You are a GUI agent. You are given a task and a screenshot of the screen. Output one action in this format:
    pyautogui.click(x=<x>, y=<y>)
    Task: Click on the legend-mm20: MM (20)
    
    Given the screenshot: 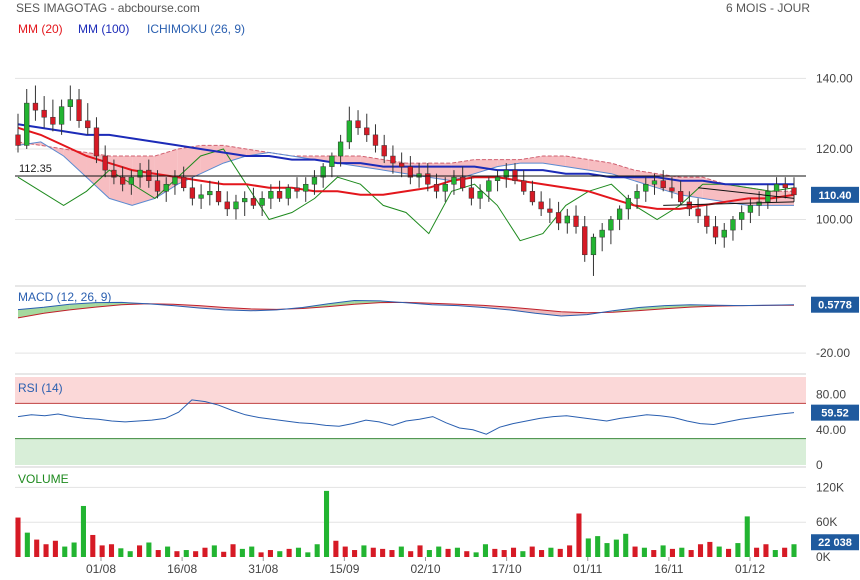 What is the action you would take?
    pyautogui.click(x=40, y=29)
    